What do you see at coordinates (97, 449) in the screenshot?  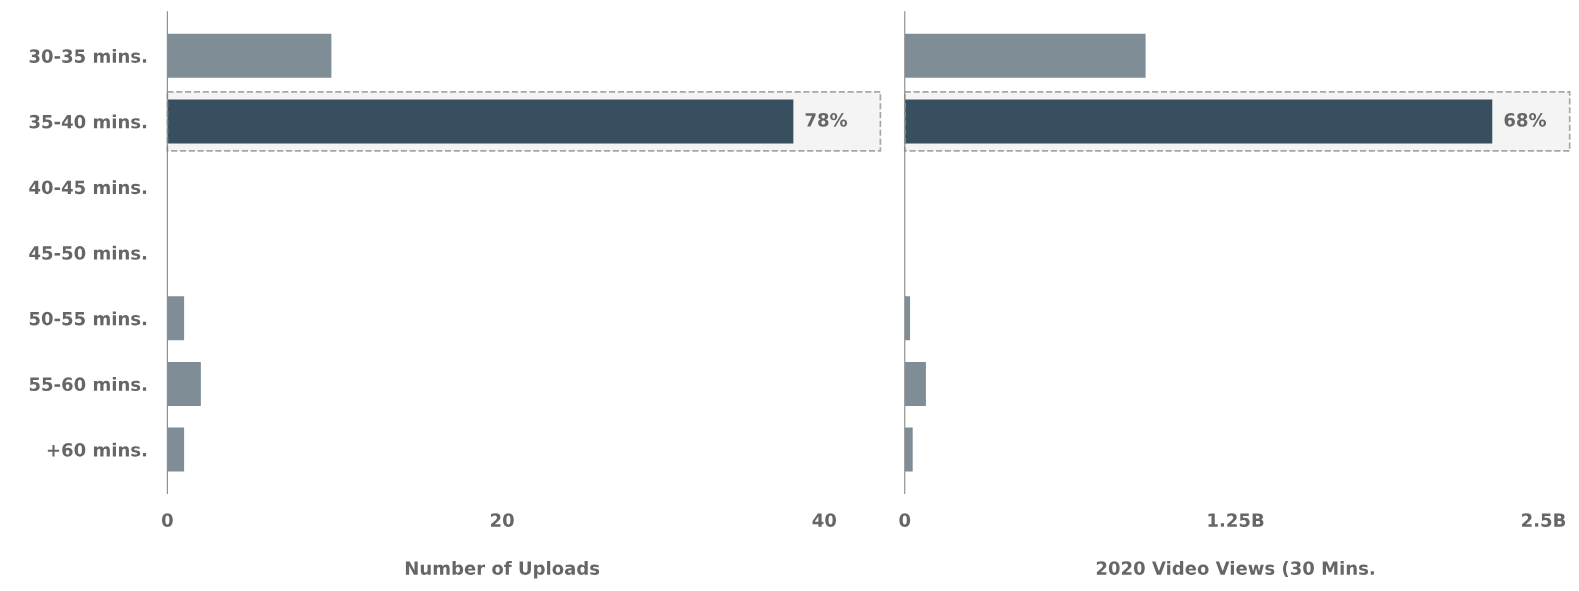 I see `y-tick-label: +60 mins.` at bounding box center [97, 449].